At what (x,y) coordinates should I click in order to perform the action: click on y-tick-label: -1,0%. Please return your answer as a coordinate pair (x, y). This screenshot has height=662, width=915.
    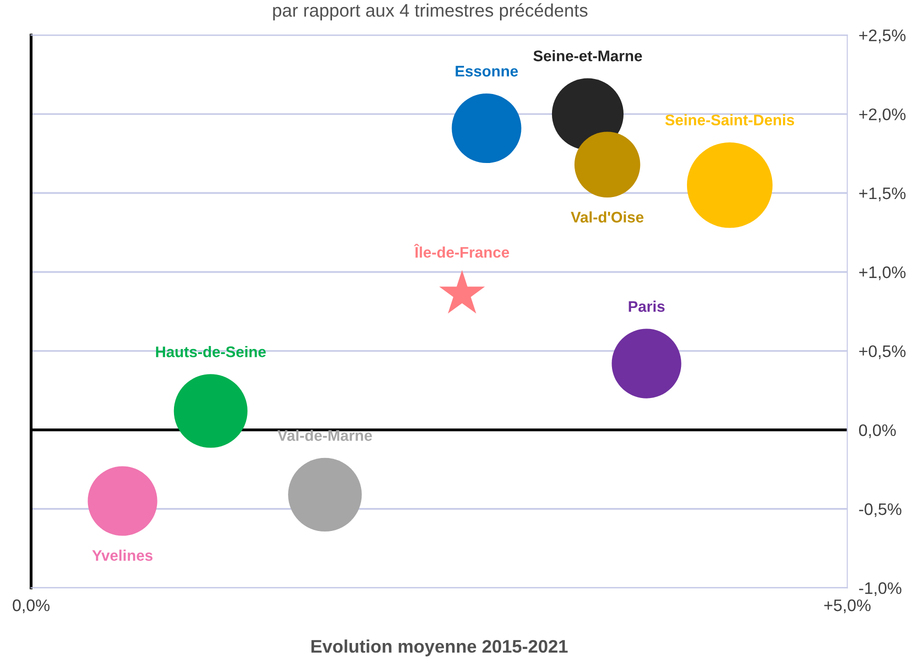
    Looking at the image, I should click on (880, 589).